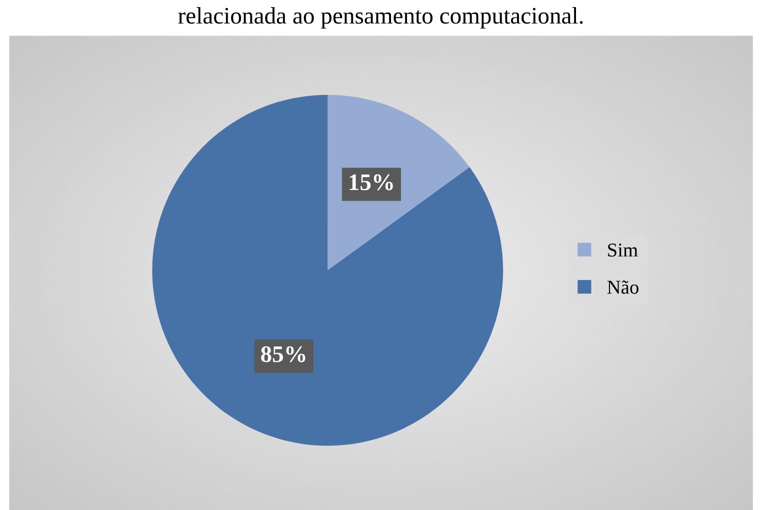  What do you see at coordinates (622, 287) in the screenshot?
I see `legend-label: Não` at bounding box center [622, 287].